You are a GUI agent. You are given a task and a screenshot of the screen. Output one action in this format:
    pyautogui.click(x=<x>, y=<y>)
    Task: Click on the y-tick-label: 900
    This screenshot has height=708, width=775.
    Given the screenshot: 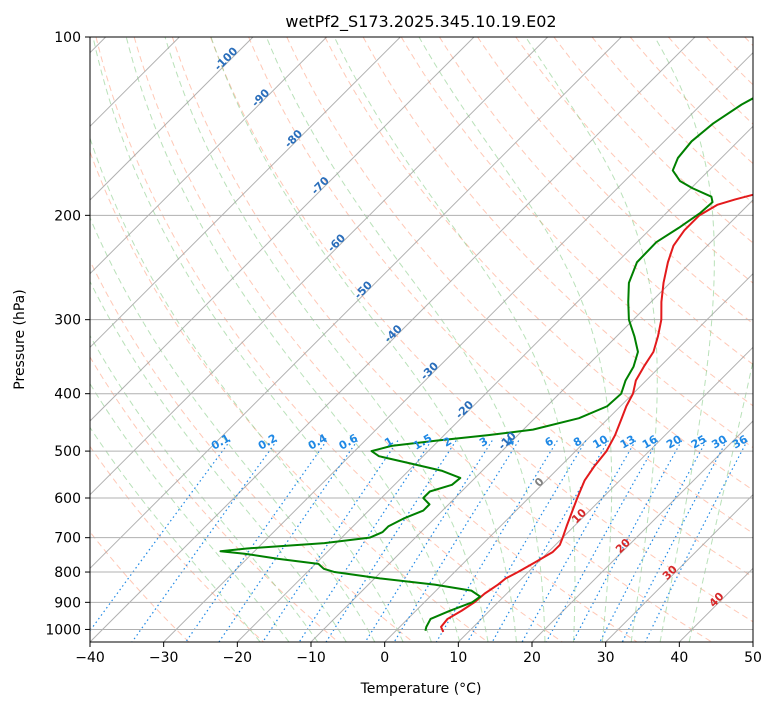 What is the action you would take?
    pyautogui.click(x=67, y=603)
    